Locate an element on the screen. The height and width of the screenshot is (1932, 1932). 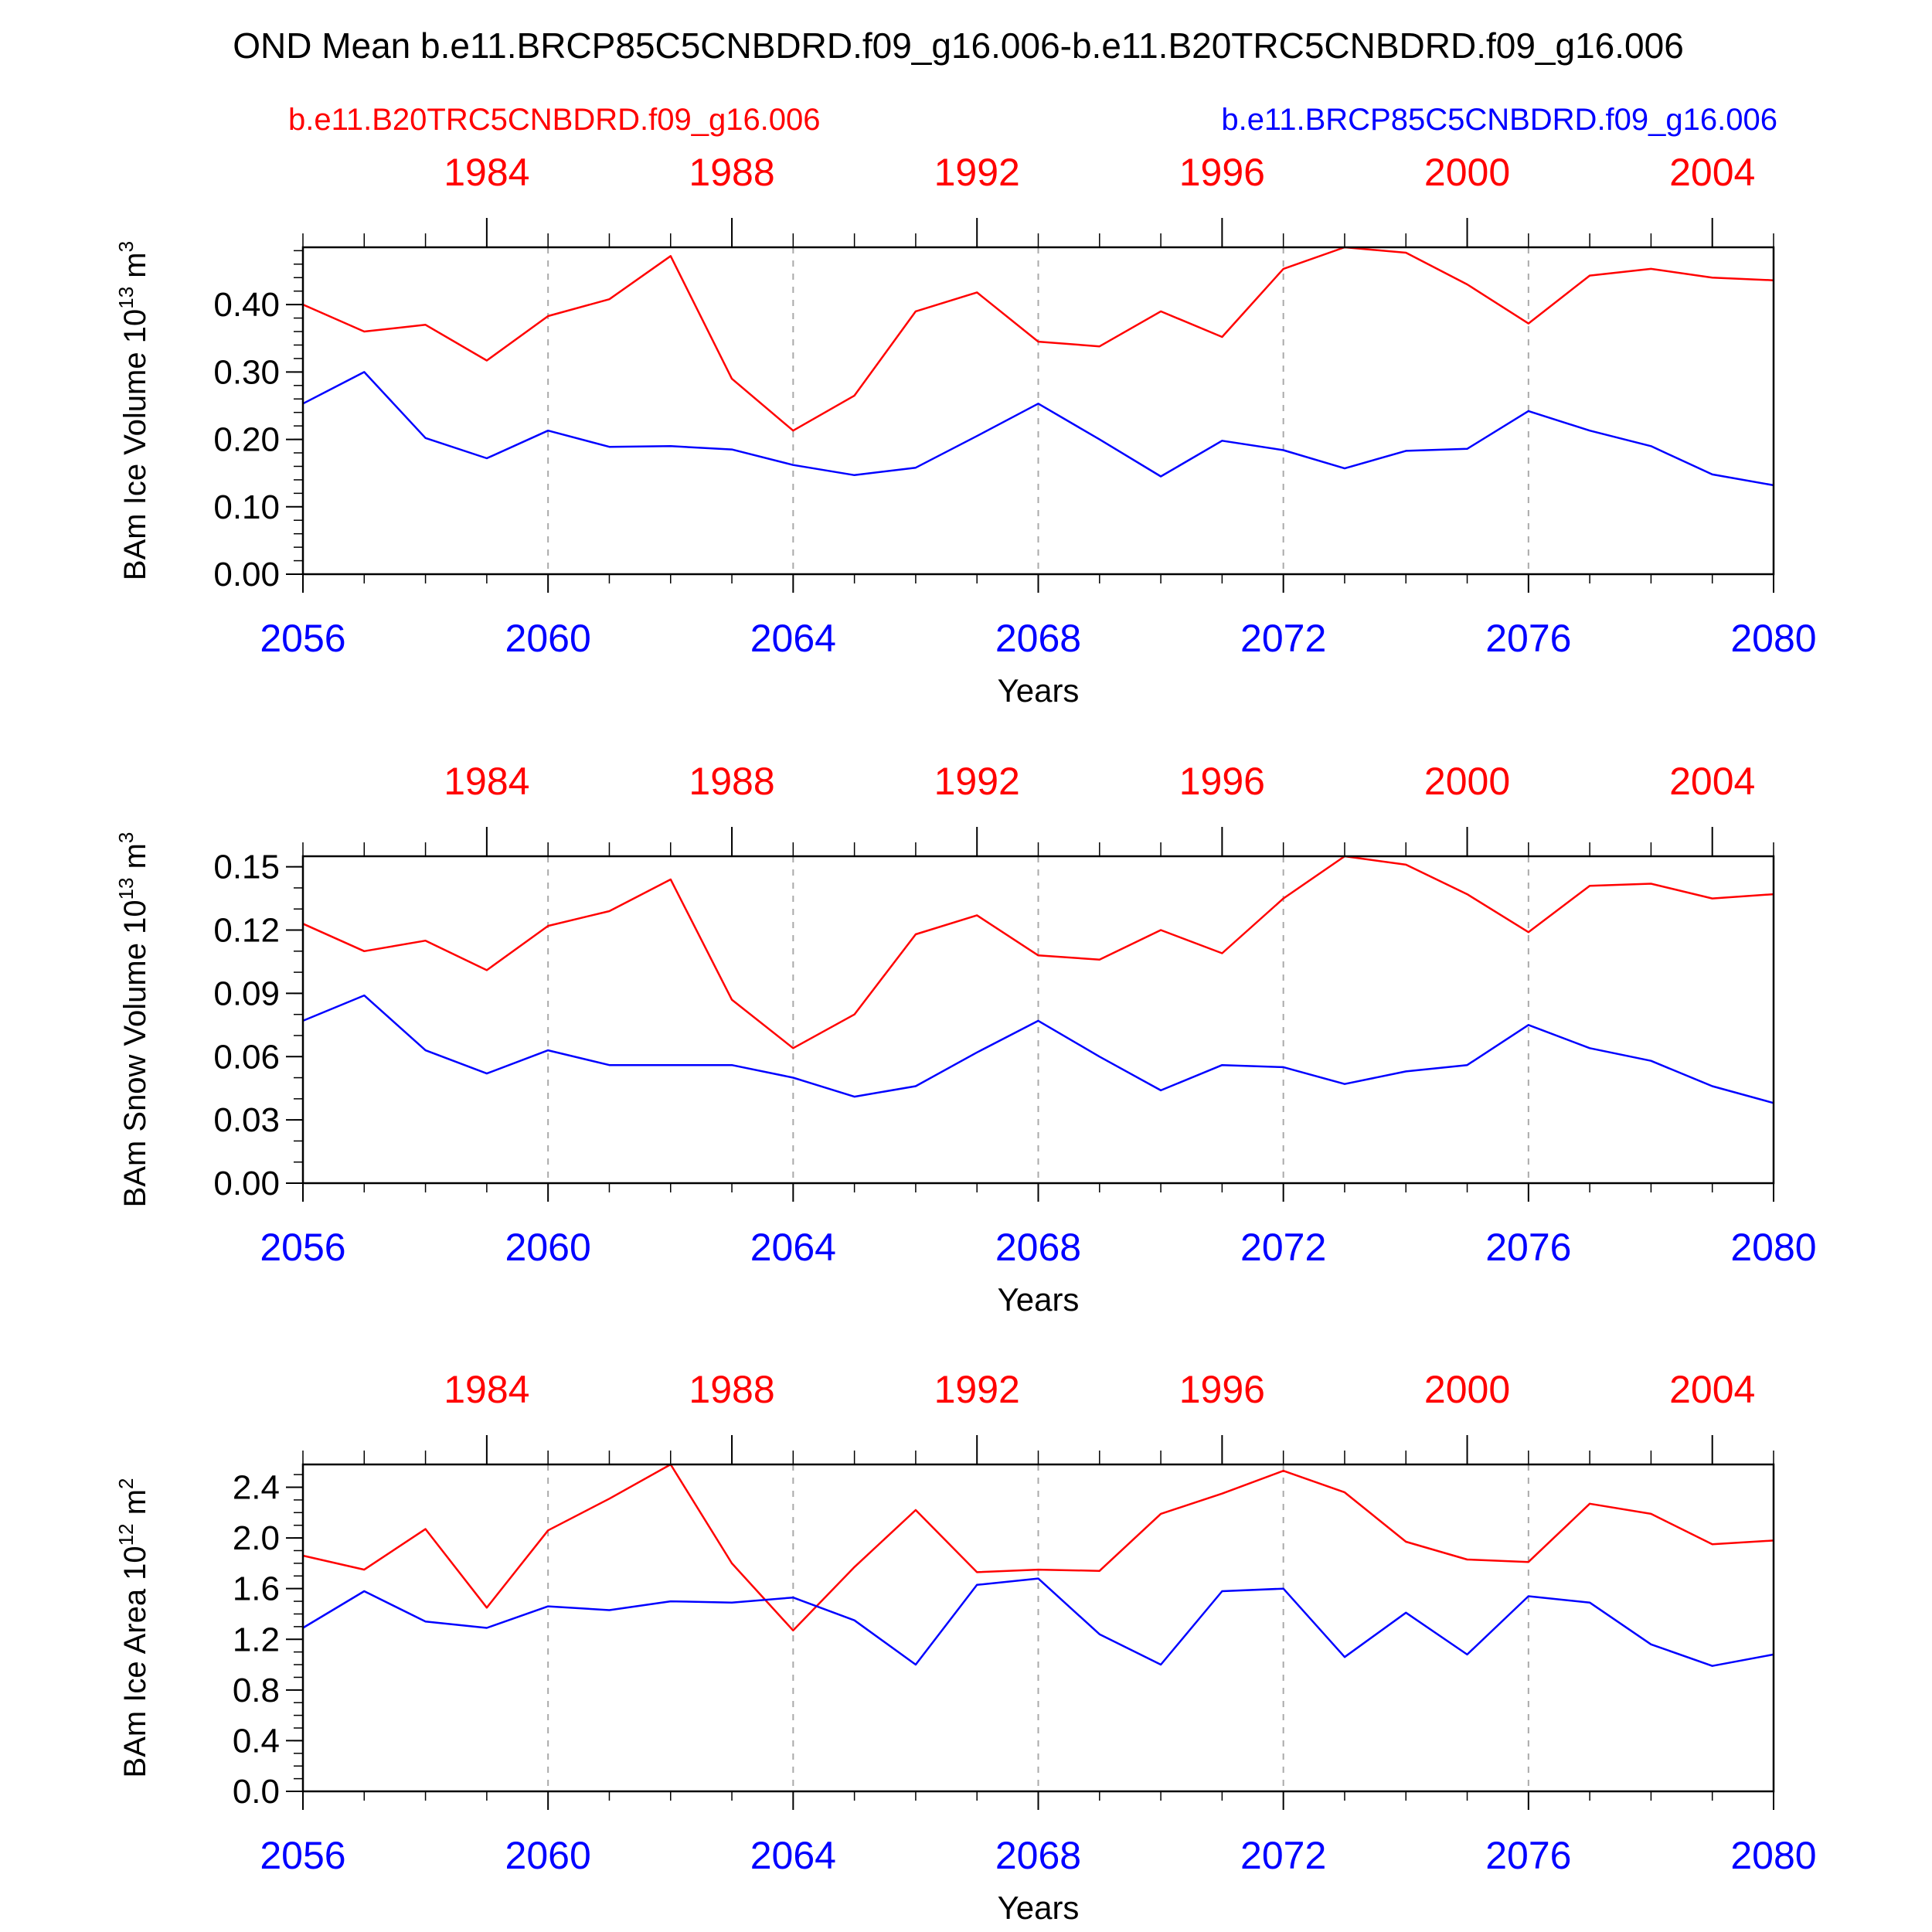
y-tick-label: 0.12 is located at coordinates (246, 931).